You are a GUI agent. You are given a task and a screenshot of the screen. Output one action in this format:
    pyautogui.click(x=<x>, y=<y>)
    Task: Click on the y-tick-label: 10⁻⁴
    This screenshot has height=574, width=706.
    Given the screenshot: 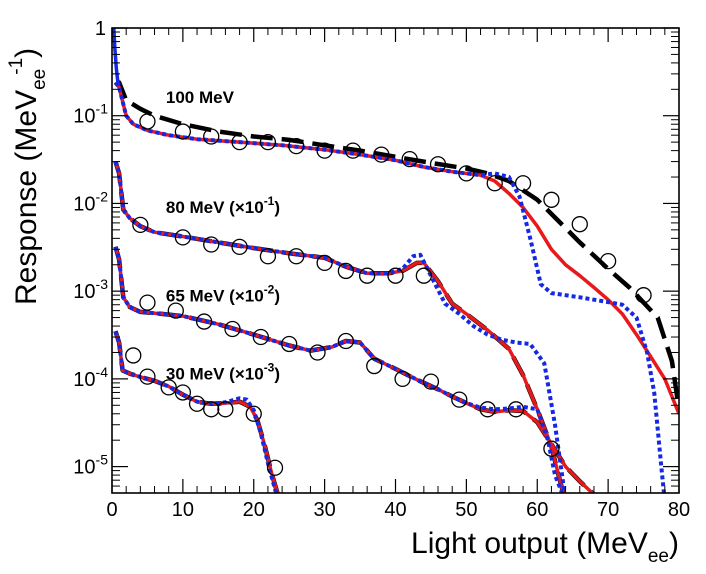 What is the action you would take?
    pyautogui.click(x=90, y=377)
    